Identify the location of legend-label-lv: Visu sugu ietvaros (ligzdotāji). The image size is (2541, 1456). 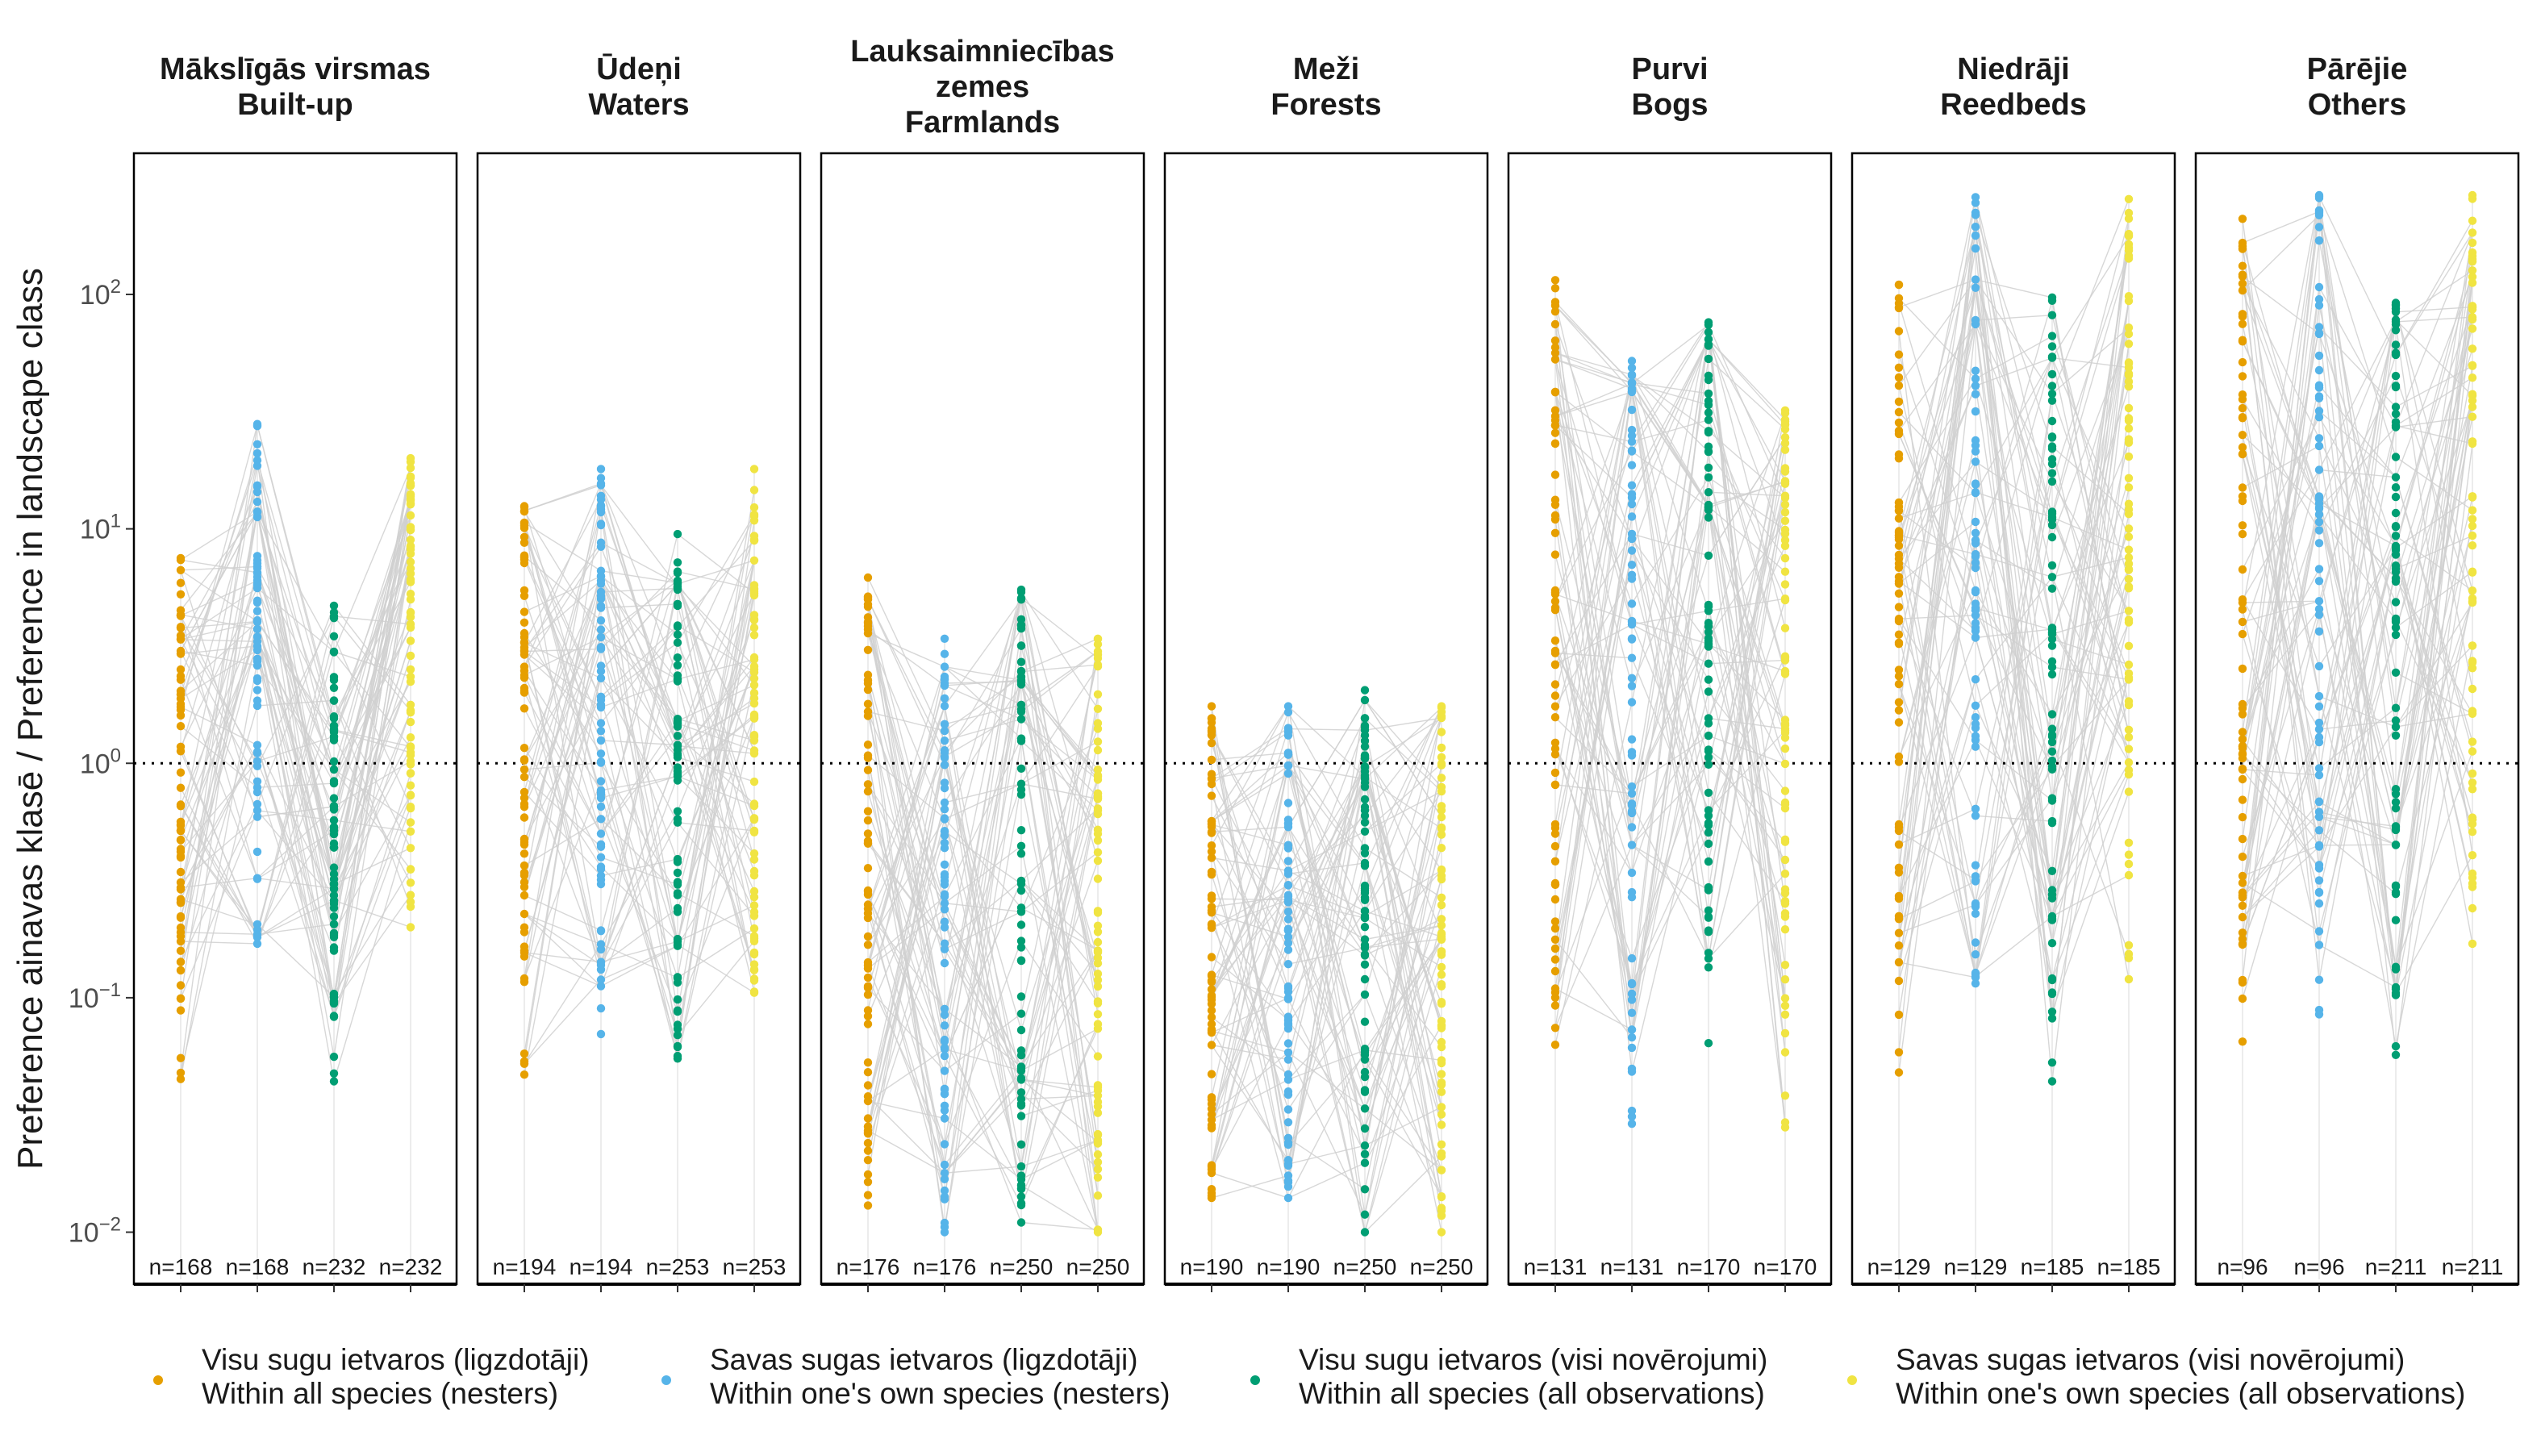
(396, 1360).